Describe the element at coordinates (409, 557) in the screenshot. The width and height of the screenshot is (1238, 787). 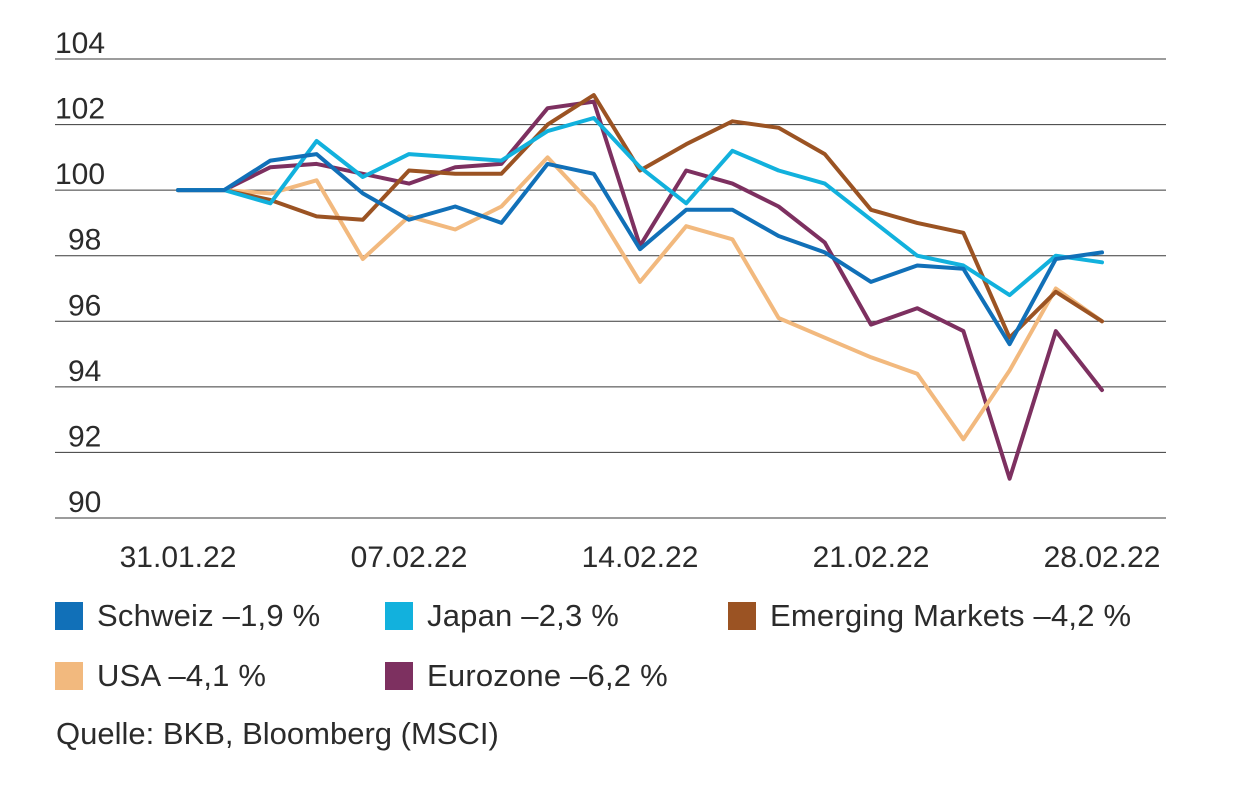
I see `x-tick-label: 07.02.22` at that location.